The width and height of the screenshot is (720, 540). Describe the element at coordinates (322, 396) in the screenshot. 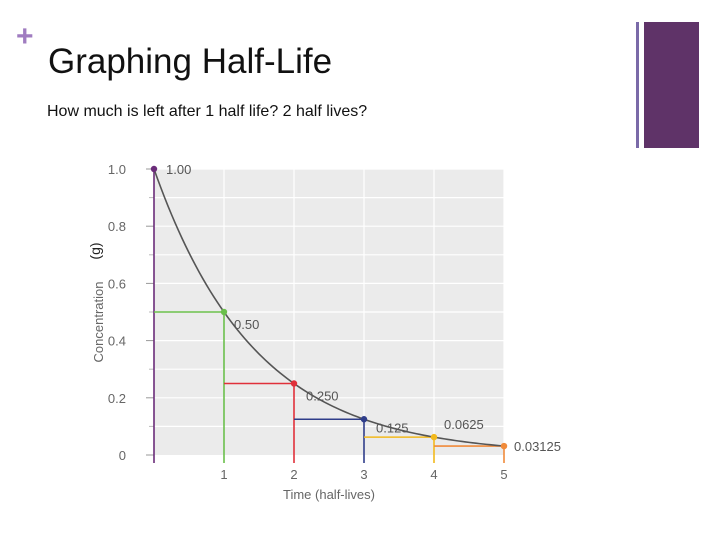

I see `data-label: 0.250` at that location.